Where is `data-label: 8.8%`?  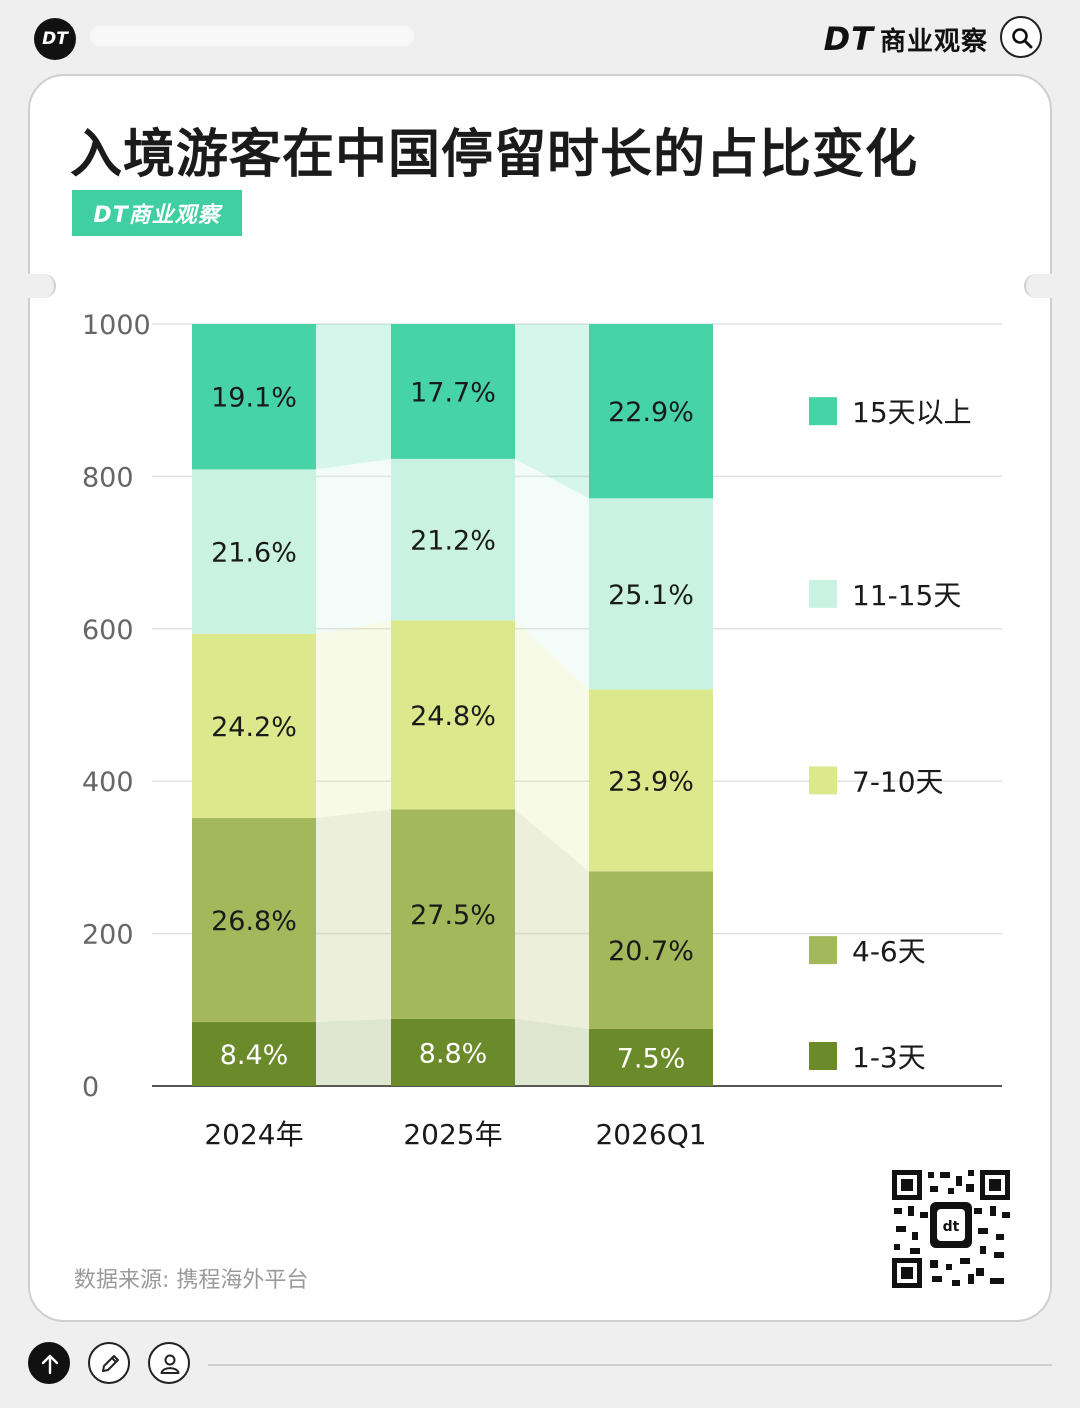 data-label: 8.8% is located at coordinates (453, 1053).